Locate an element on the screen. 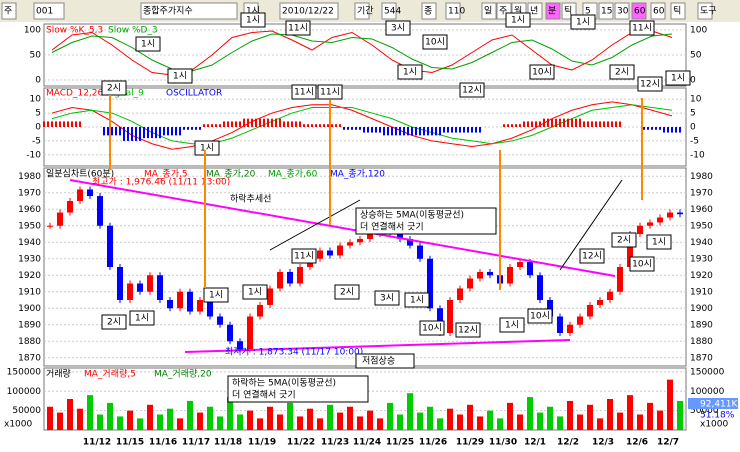 The width and height of the screenshot is (740, 452). y-tick-label: 50000 is located at coordinates (26, 411).